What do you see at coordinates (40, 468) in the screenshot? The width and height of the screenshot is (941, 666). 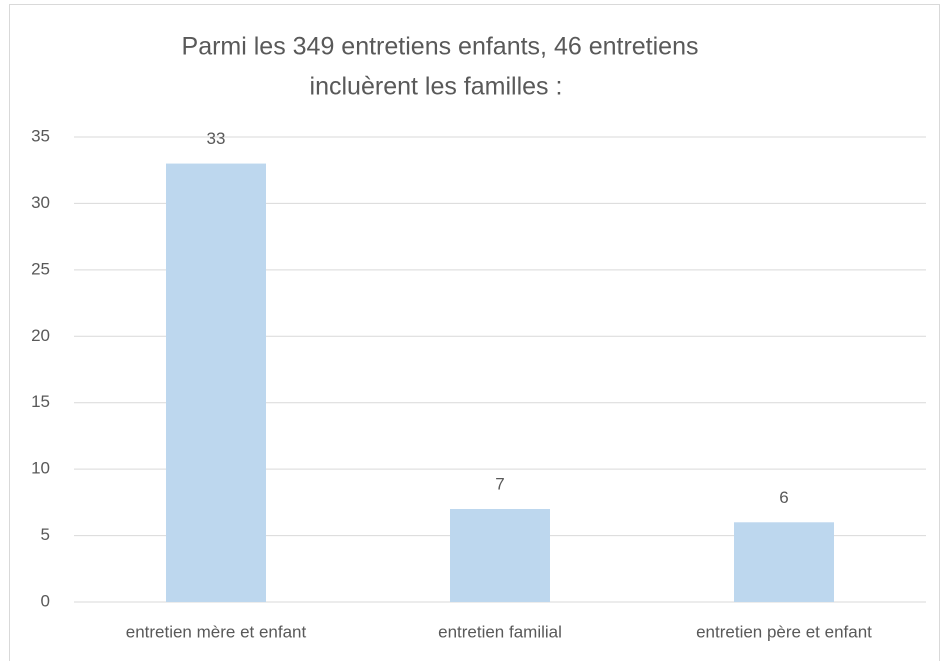 I see `y-tick-label: 10` at bounding box center [40, 468].